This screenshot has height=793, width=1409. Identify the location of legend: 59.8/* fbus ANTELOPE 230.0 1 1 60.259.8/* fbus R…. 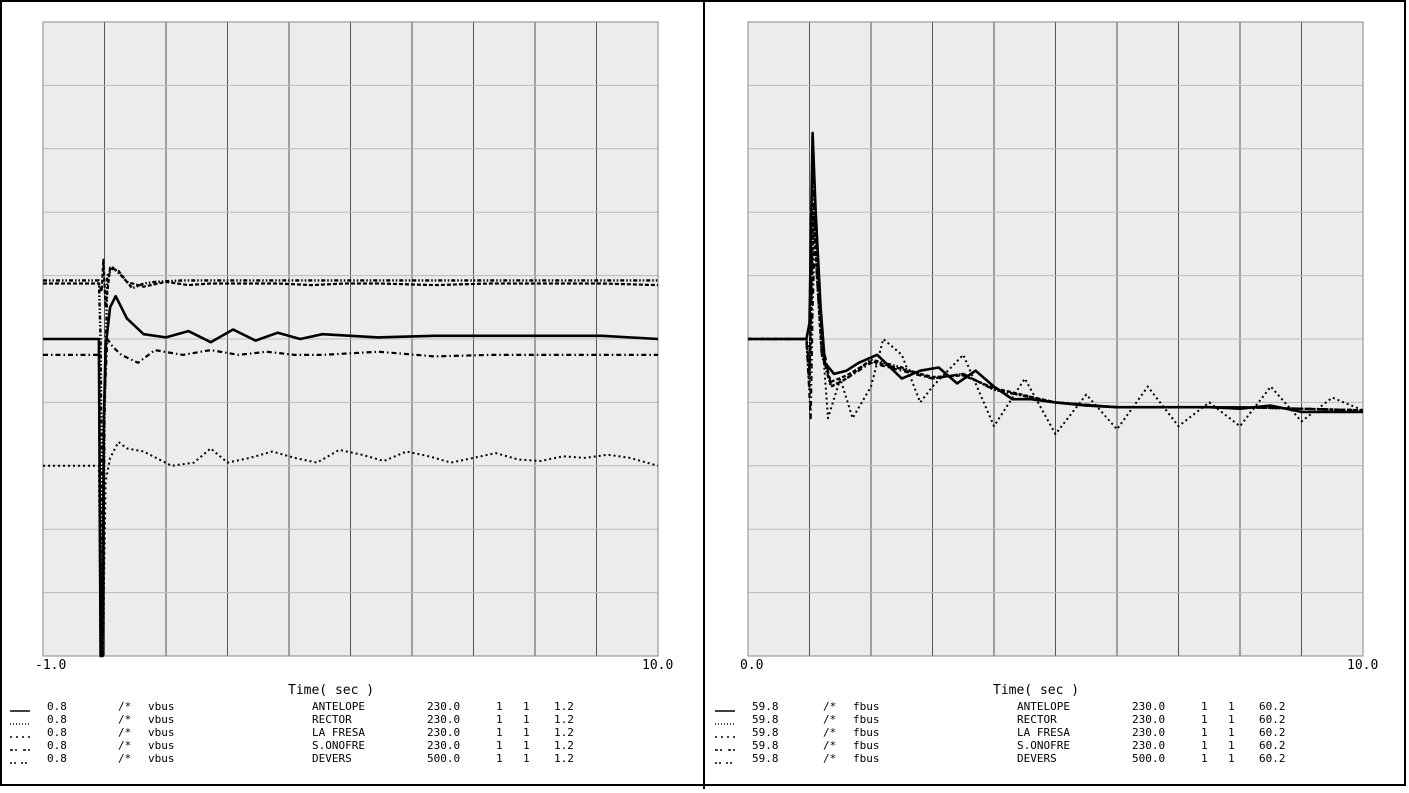
(1000, 732).